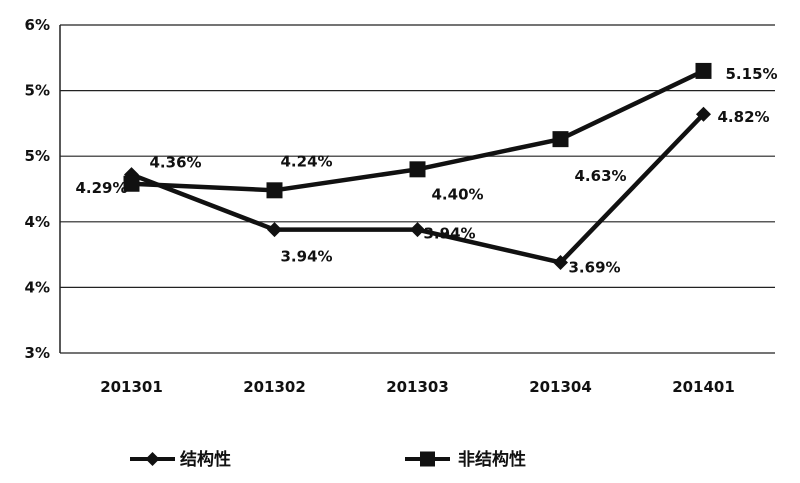  Describe the element at coordinates (101, 188) in the screenshot. I see `data-label: 4.29%` at that location.